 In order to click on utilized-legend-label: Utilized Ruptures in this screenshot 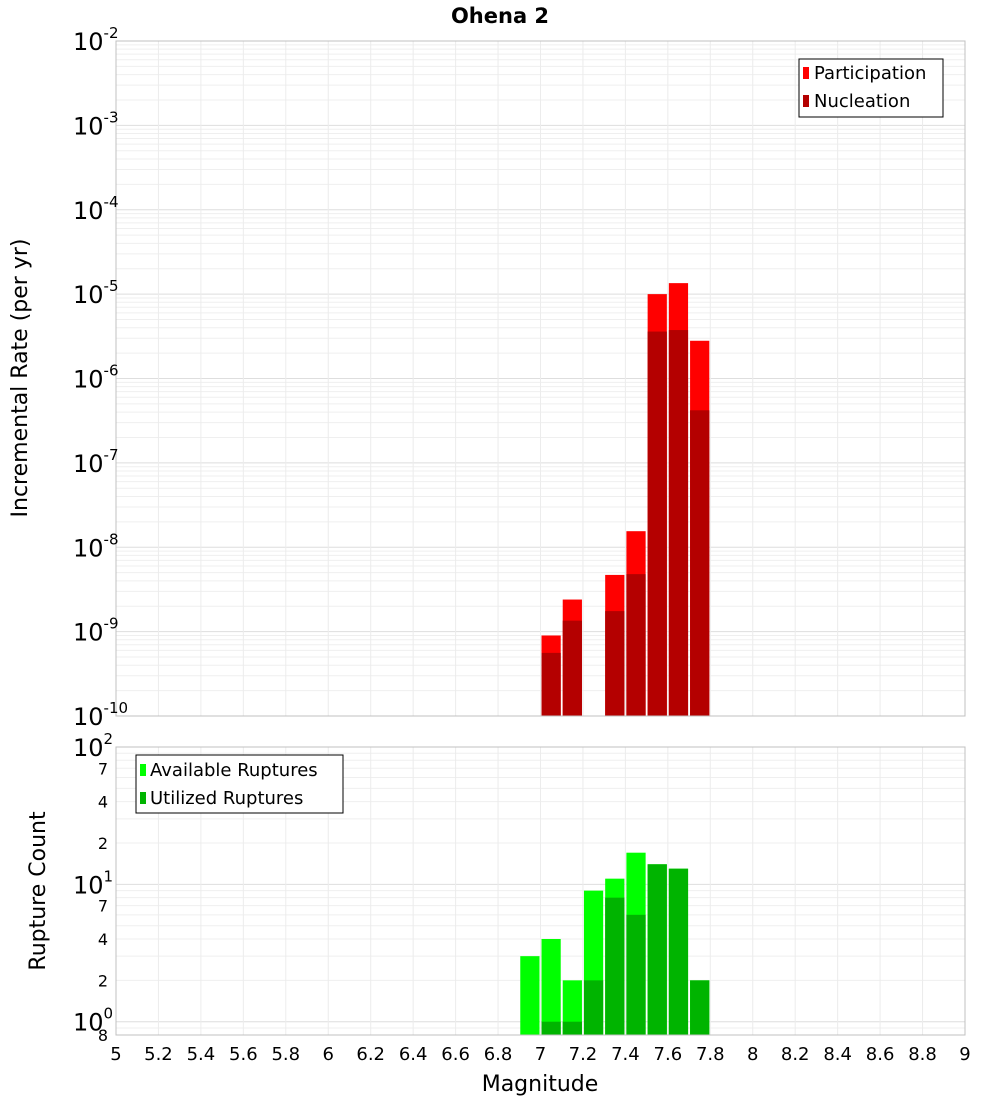, I will do `click(226, 798)`.